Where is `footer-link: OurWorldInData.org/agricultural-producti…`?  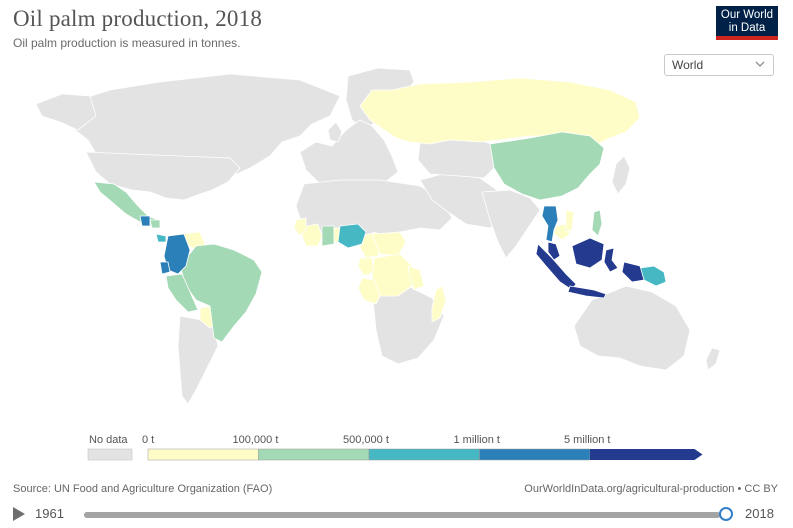 footer-link: OurWorldInData.org/agricultural-producti… is located at coordinates (651, 489).